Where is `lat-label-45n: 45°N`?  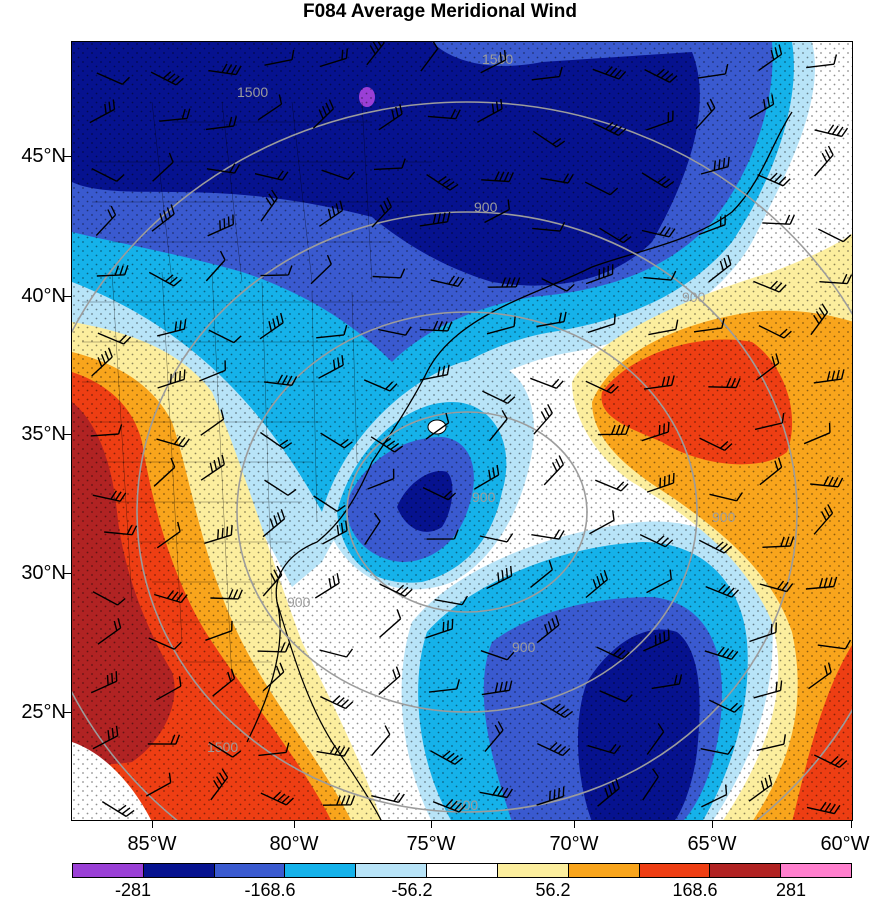
lat-label-45n: 45°N is located at coordinates (43, 156).